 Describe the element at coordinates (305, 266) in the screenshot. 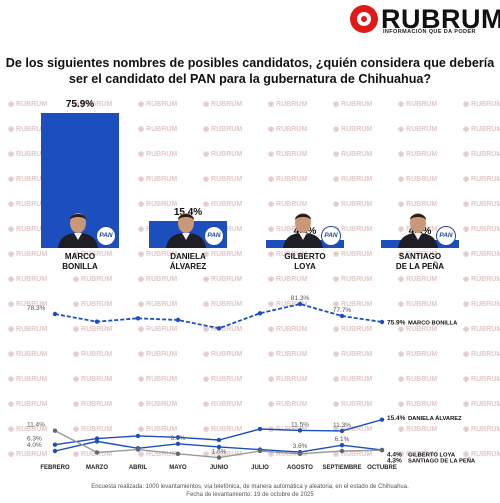

I see `candidate-name-line: LOYA` at that location.